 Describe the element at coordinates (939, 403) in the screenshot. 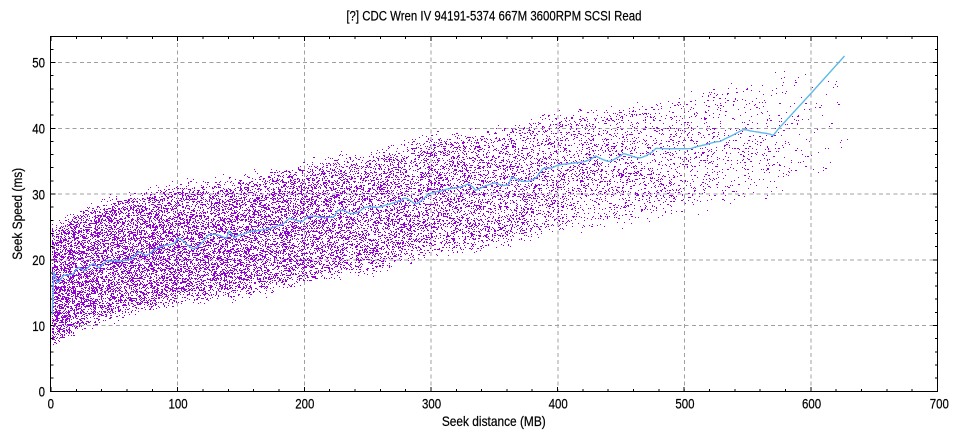

I see `svg-text: 700` at that location.